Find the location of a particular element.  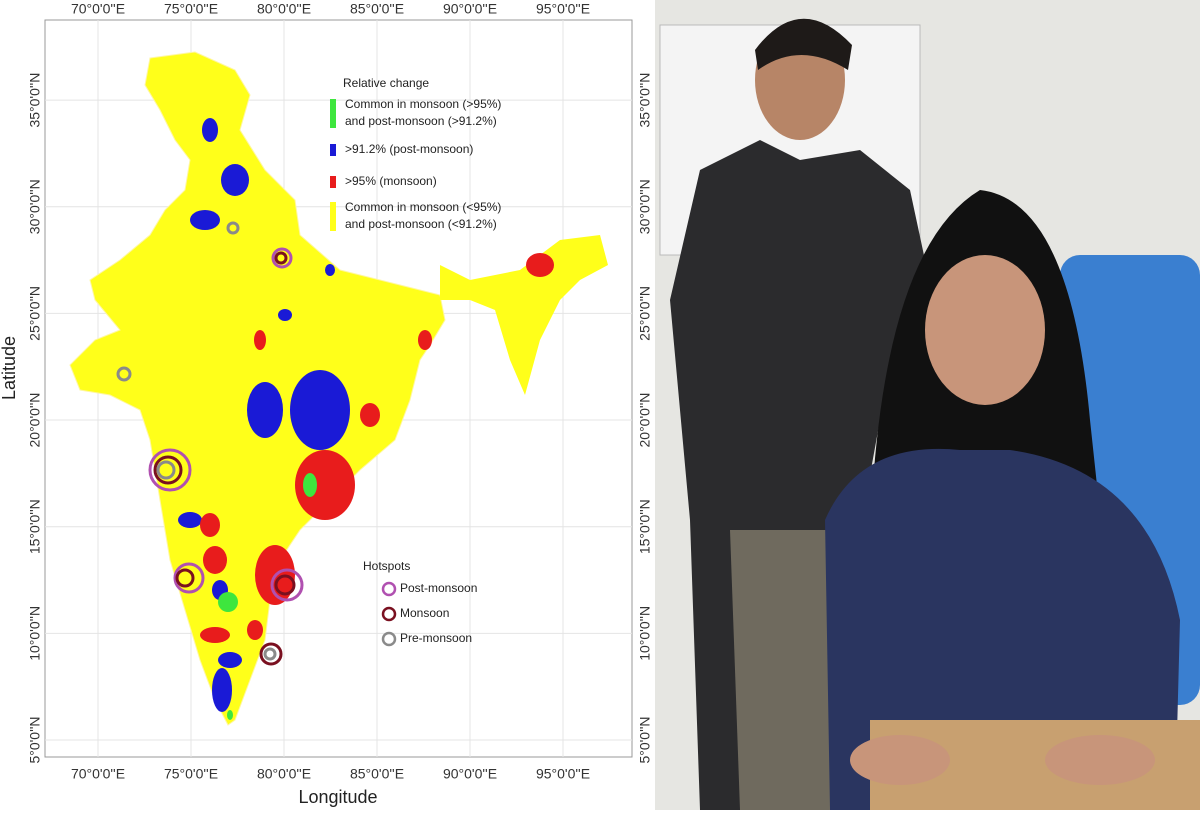

y-axis-label: Latitude is located at coordinates (9, 368).